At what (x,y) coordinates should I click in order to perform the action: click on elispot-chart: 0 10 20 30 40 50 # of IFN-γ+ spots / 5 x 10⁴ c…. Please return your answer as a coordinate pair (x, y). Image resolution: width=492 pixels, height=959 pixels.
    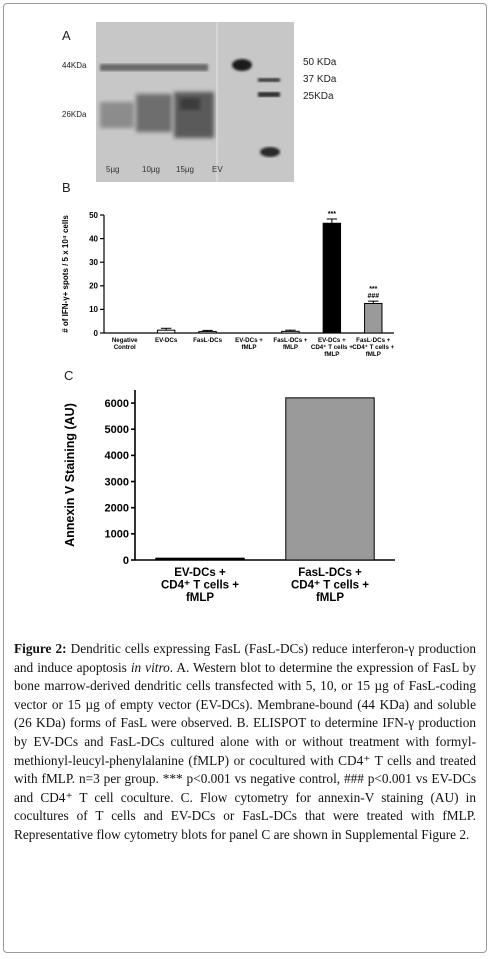
    Looking at the image, I should click on (228, 284).